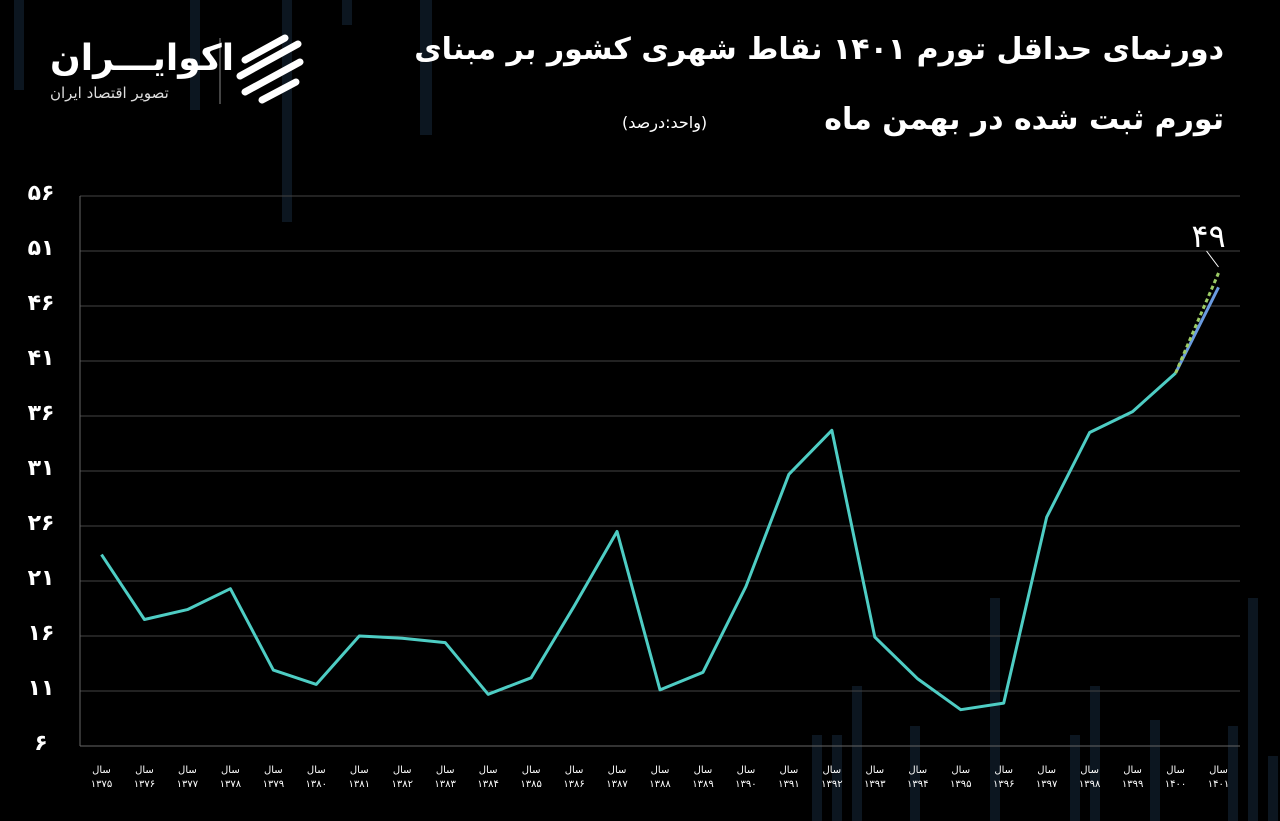 The width and height of the screenshot is (1280, 821). Describe the element at coordinates (402, 777) in the screenshot. I see `x-tick-label: سال ۱۳۸۲` at that location.